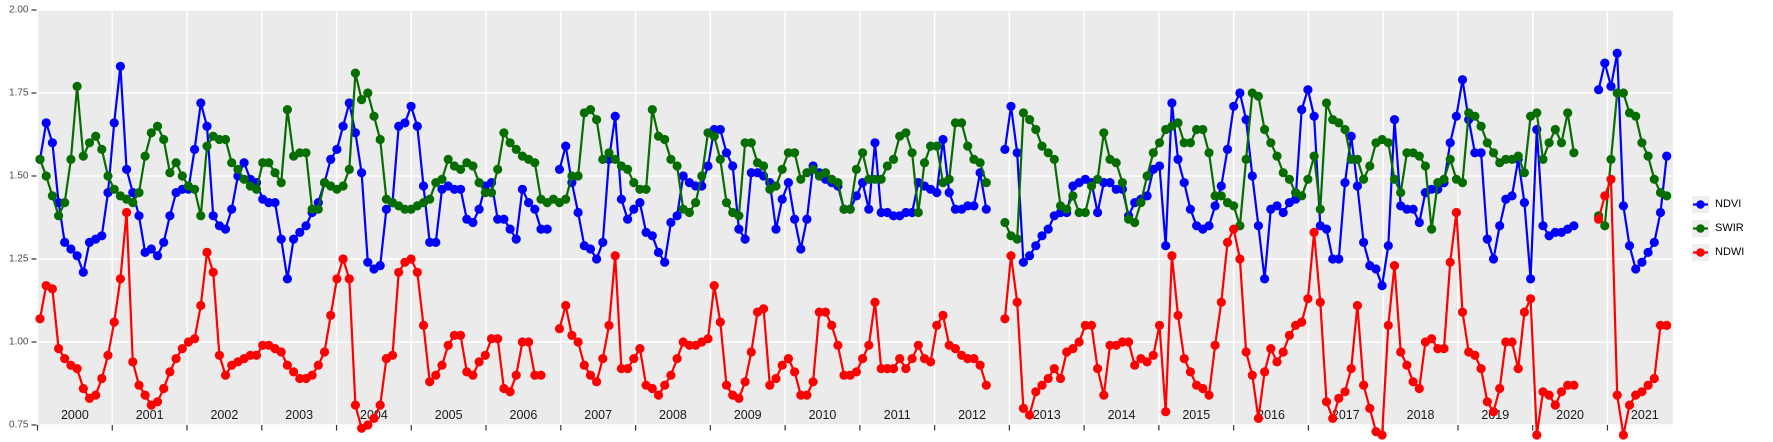 The height and width of the screenshot is (442, 1773). What do you see at coordinates (299, 415) in the screenshot?
I see `x-tick-label: 2003` at bounding box center [299, 415].